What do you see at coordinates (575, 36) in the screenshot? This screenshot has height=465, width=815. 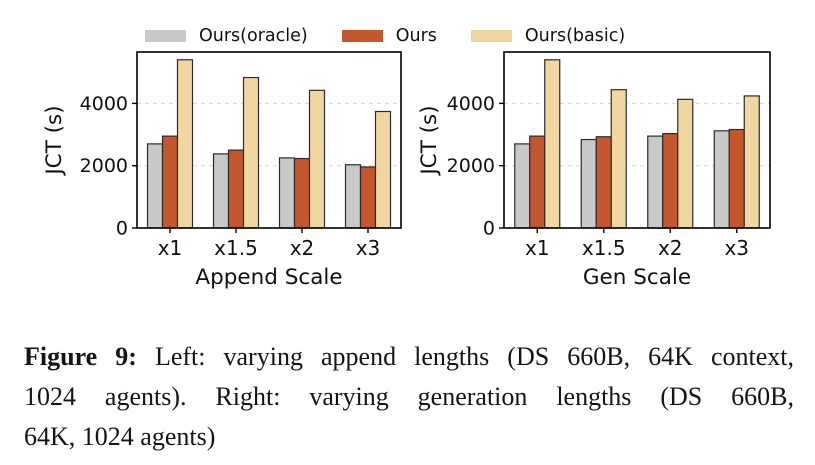 I see `legend-label: Ours(basic)` at bounding box center [575, 36].